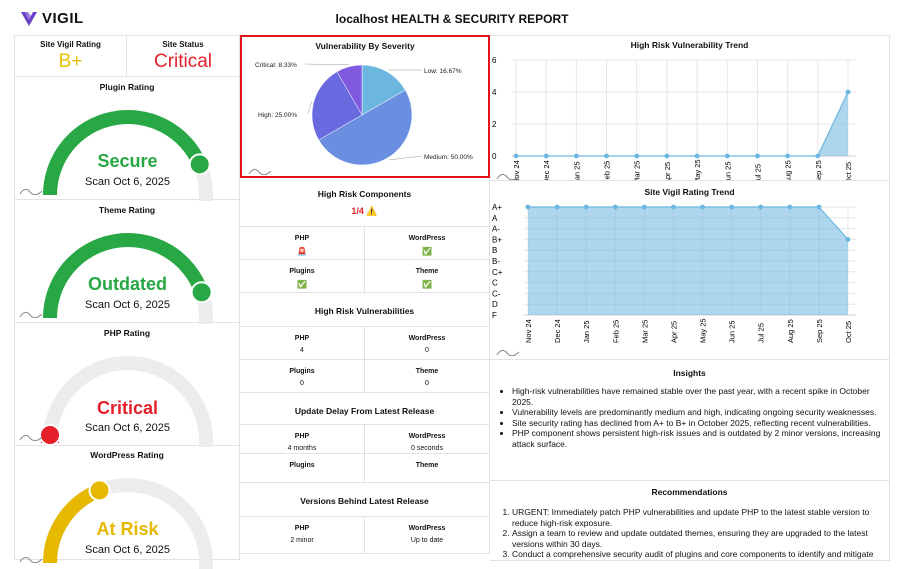 Image resolution: width=904 pixels, height=569 pixels. What do you see at coordinates (302, 243) in the screenshot?
I see `grid-cell-php: PHP🚨` at bounding box center [302, 243].